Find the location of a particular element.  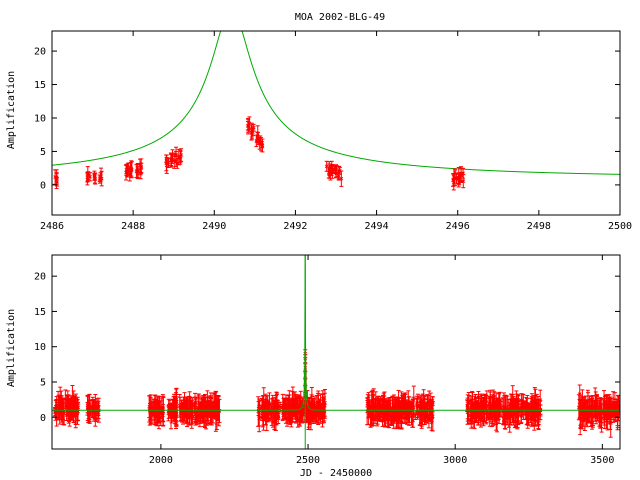

x-tick-label: 2486 is located at coordinates (52, 226).